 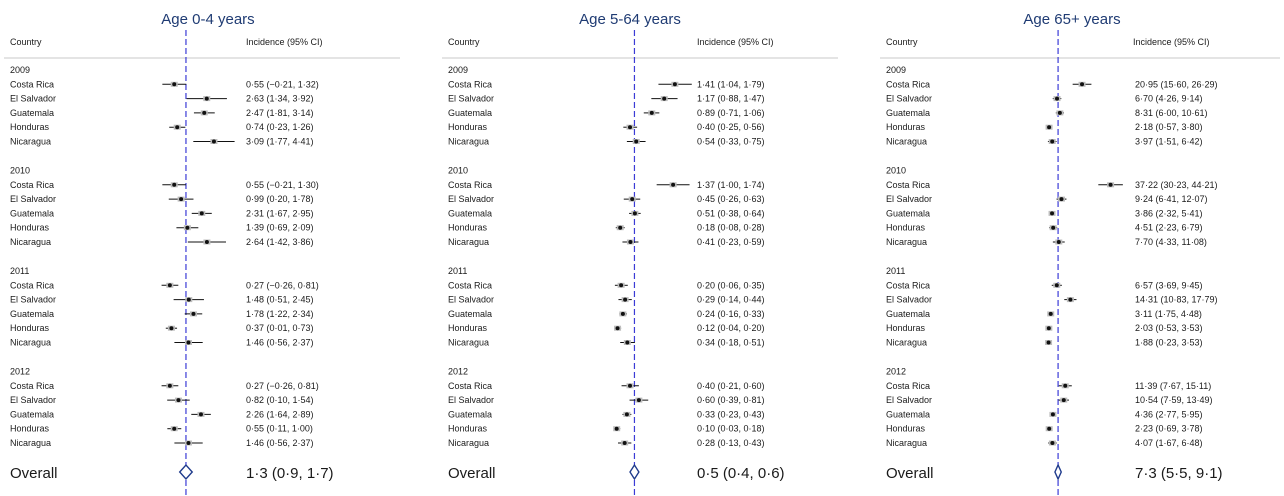 I want to click on estimate-label: 1·48 (0·51, 2·45), so click(x=280, y=300).